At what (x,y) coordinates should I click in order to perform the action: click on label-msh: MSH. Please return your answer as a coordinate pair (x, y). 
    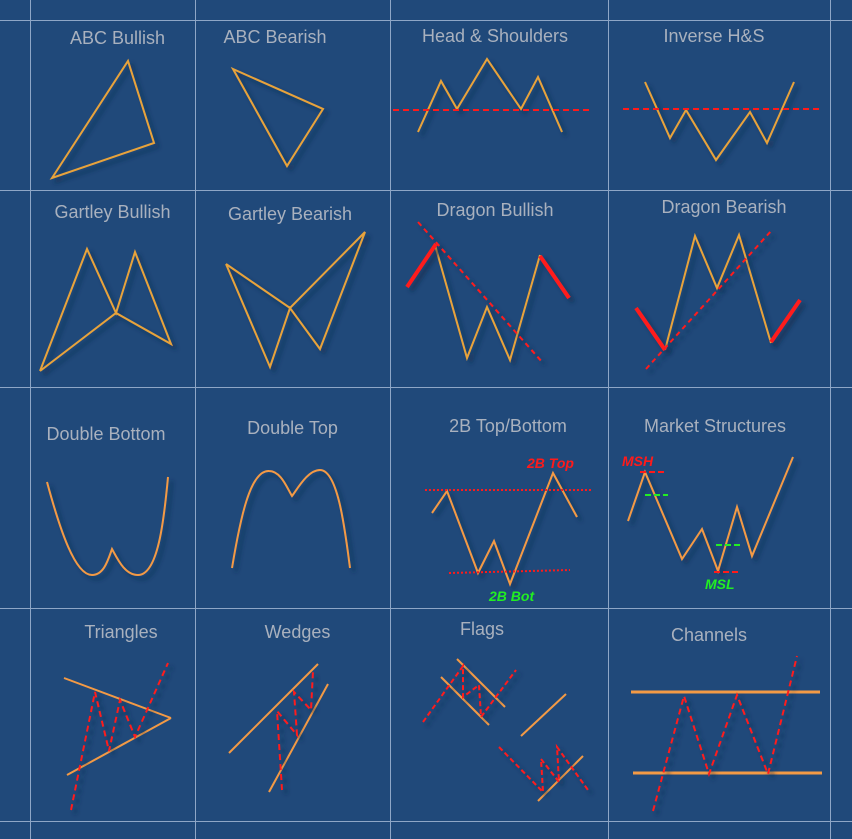
    Looking at the image, I should click on (638, 461).